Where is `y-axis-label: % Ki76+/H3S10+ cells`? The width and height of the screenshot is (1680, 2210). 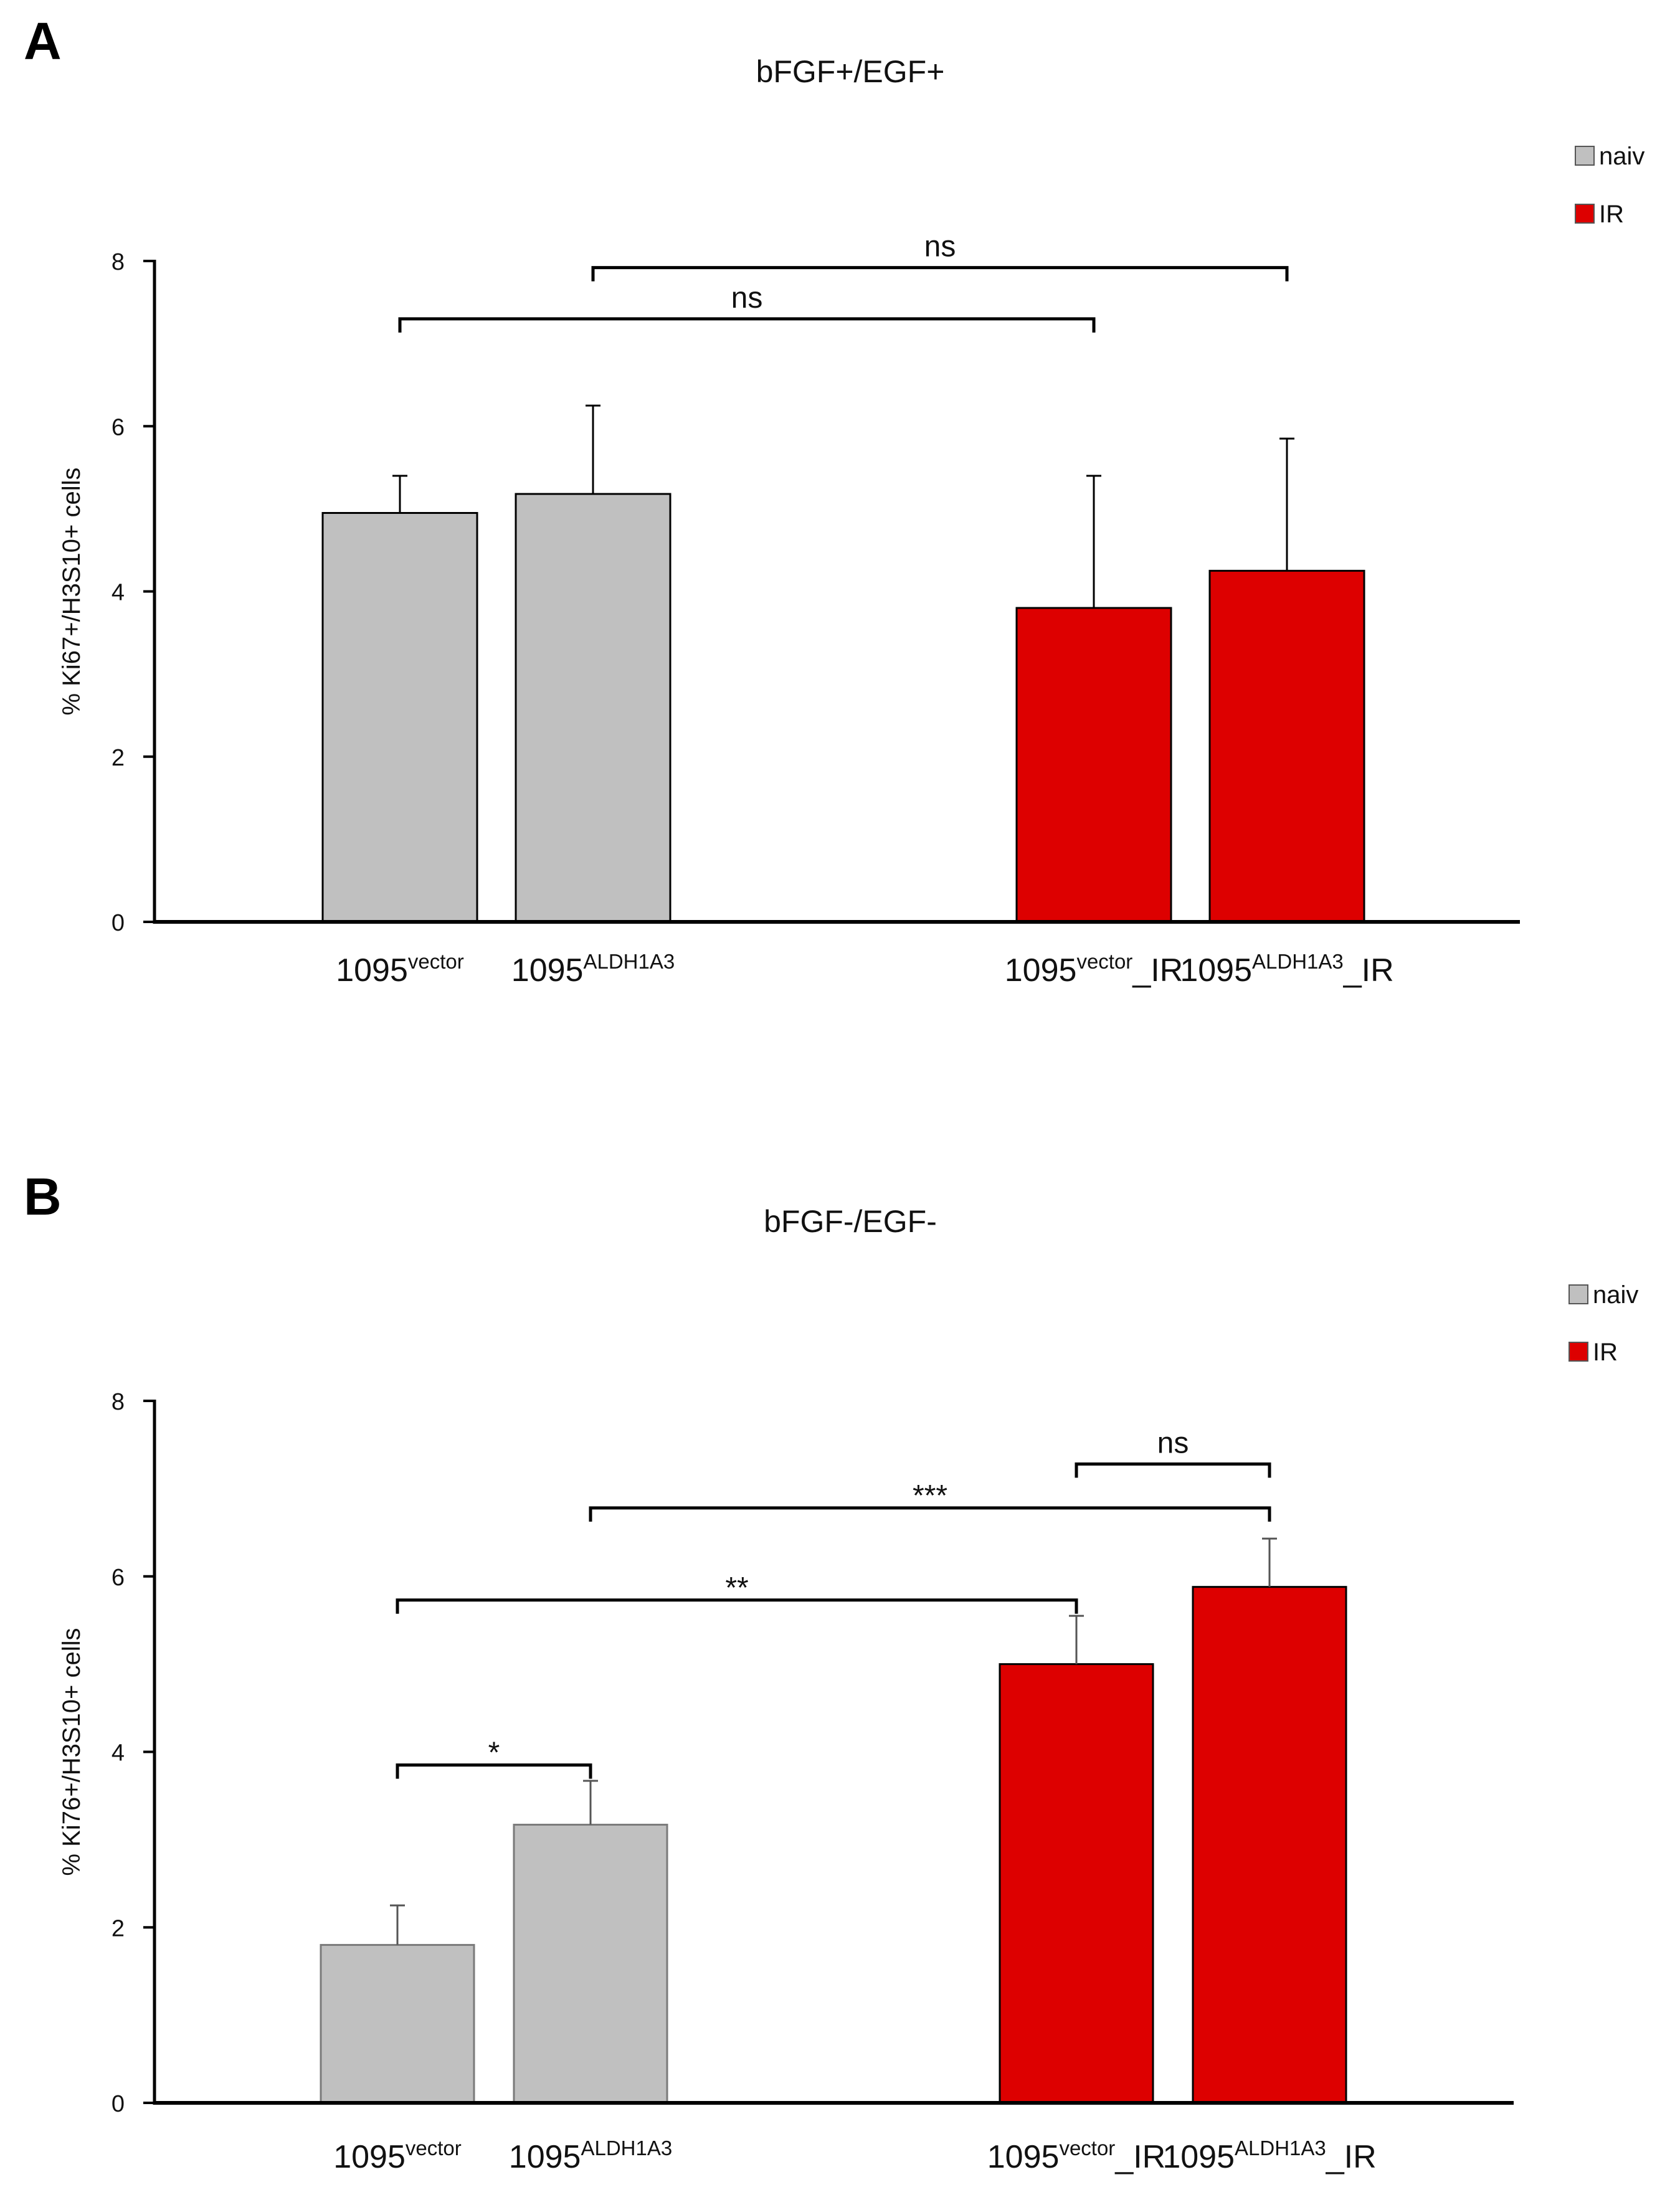
y-axis-label: % Ki76+/H3S10+ cells is located at coordinates (71, 1752).